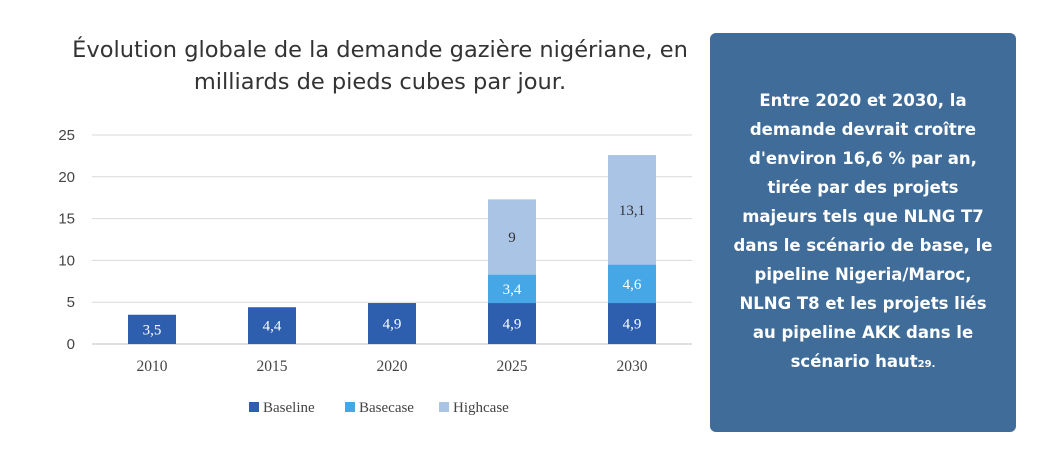 The height and width of the screenshot is (472, 1046). I want to click on legend-swatch-baseline, so click(254, 407).